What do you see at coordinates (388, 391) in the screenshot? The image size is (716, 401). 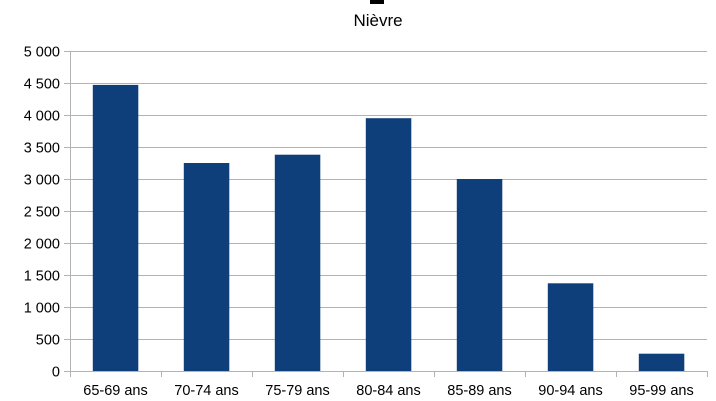 I see `x-tick-label: 80-84 ans` at bounding box center [388, 391].